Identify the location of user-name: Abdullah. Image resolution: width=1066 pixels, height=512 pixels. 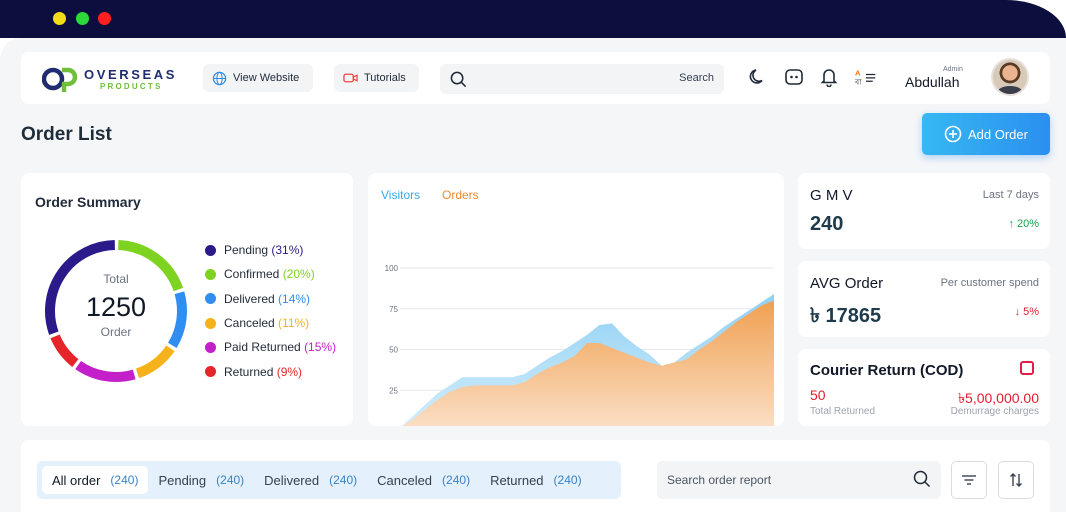
(932, 82).